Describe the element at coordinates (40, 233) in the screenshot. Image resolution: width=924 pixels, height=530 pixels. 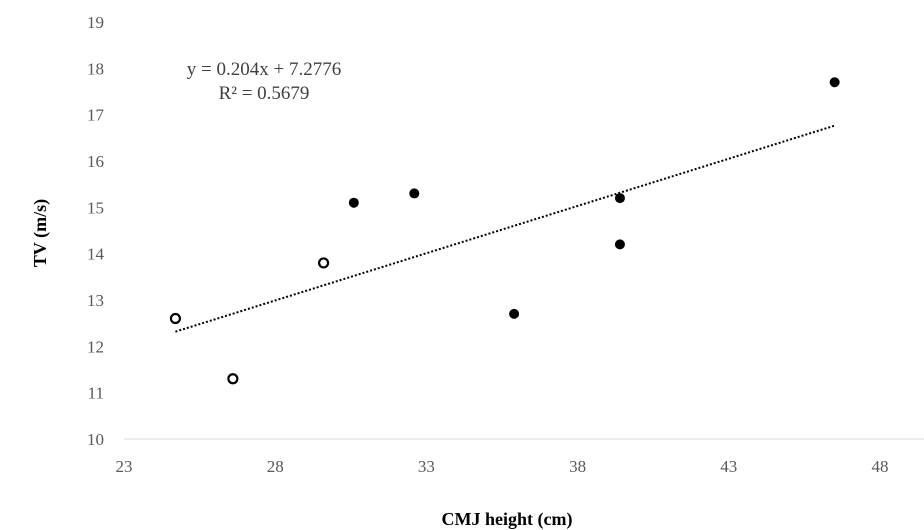
I see `y-axis-title: TV (m/s)` at that location.